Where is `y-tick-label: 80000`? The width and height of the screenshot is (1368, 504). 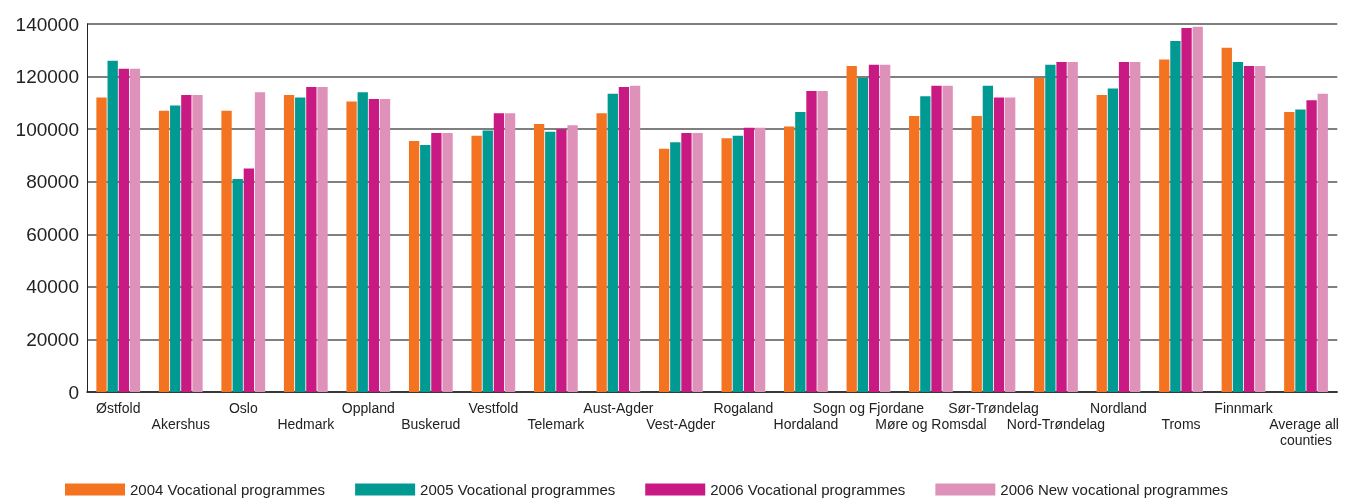
y-tick-label: 80000 is located at coordinates (52, 182).